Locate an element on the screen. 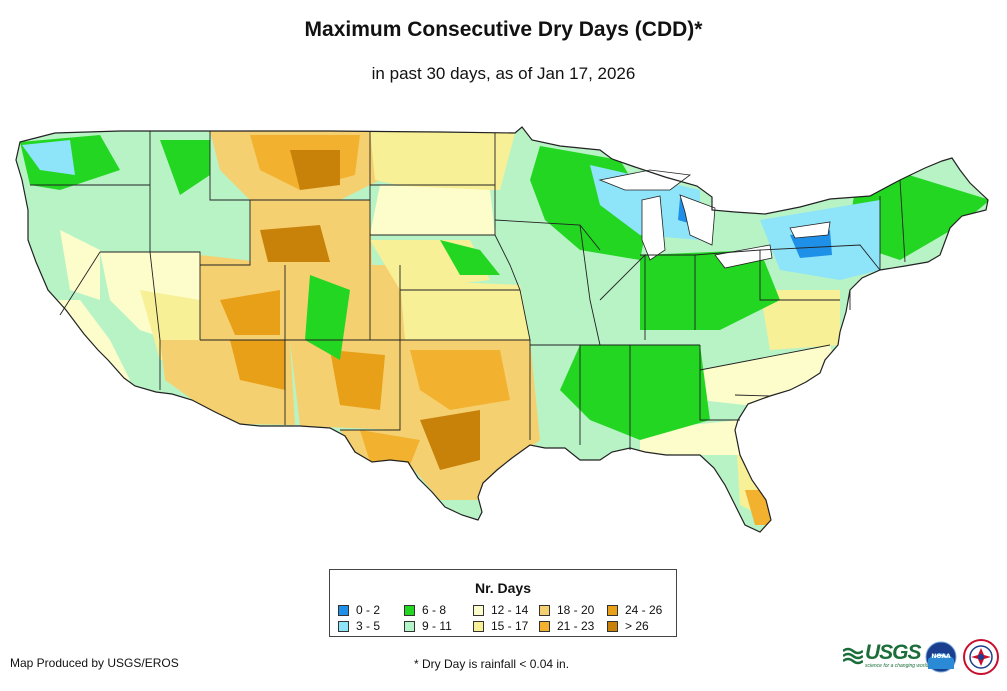 This screenshot has height=691, width=1007. noaa-logo-icon: NOAA is located at coordinates (941, 657).